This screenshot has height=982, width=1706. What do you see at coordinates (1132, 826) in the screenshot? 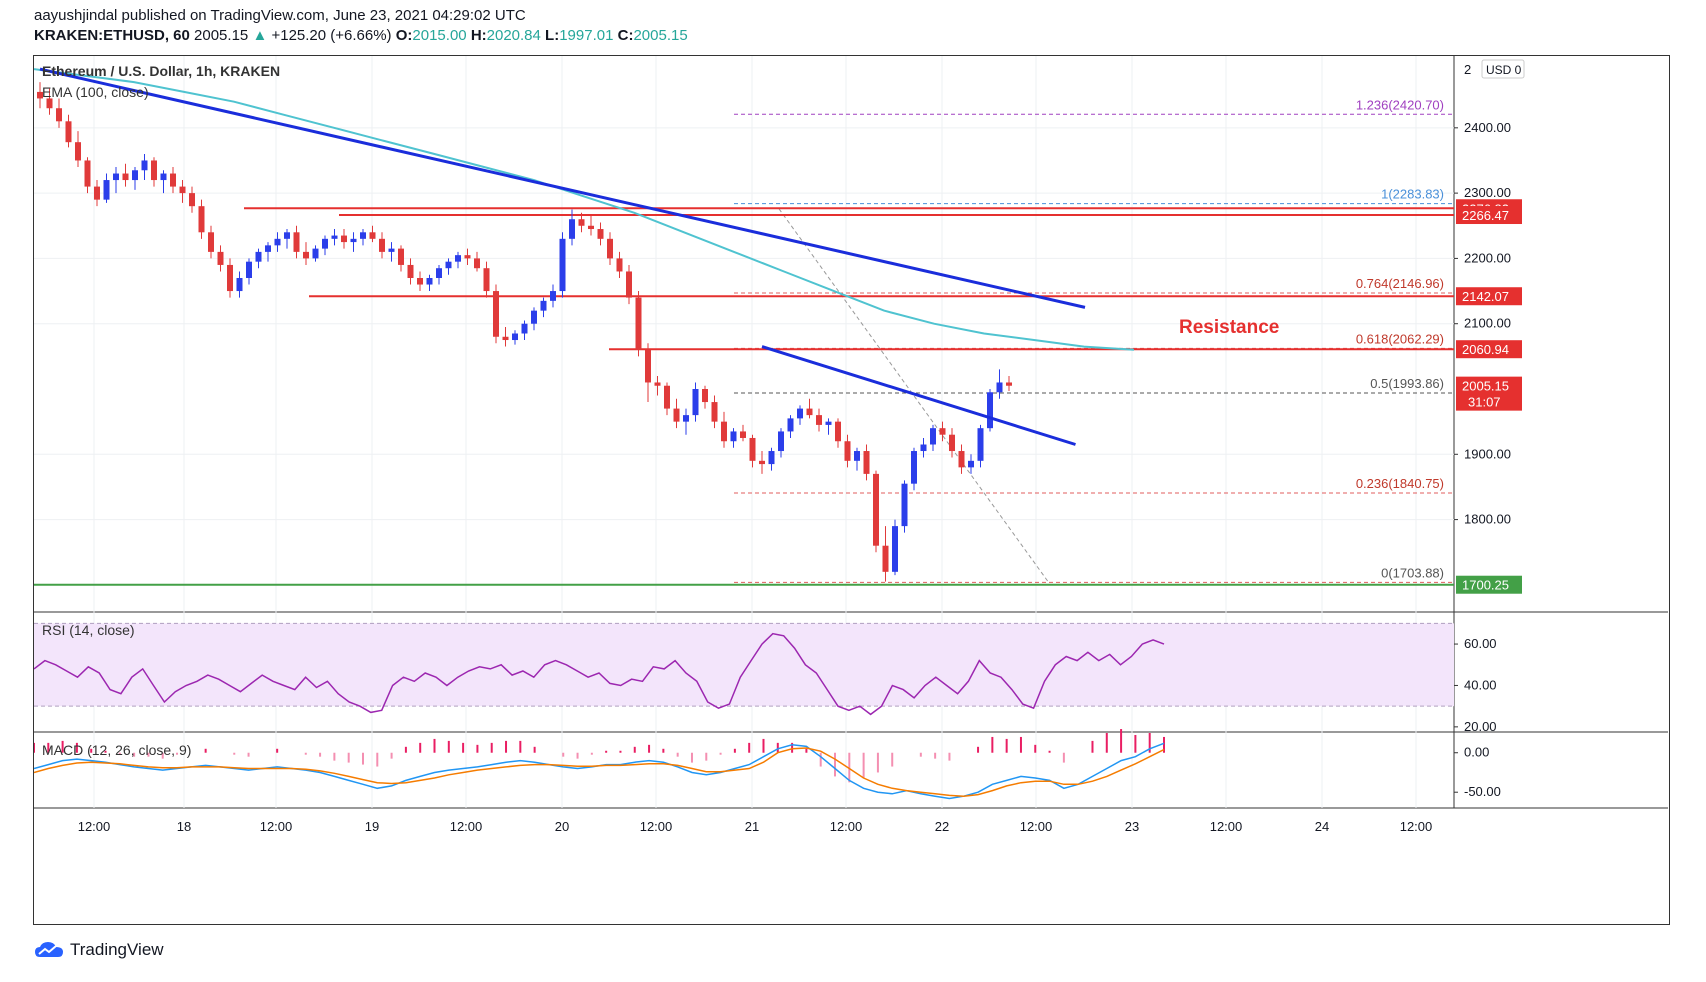
I see `time-tick-label: 23` at bounding box center [1132, 826].